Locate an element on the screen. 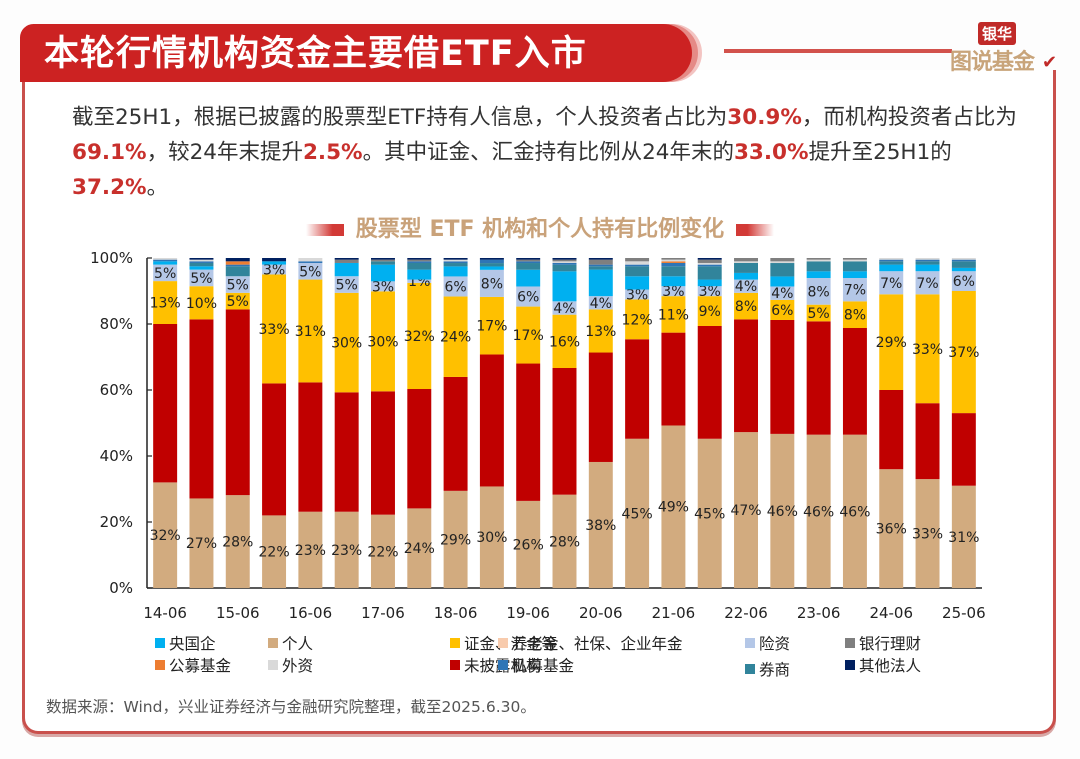  data-label: 16% is located at coordinates (564, 342).